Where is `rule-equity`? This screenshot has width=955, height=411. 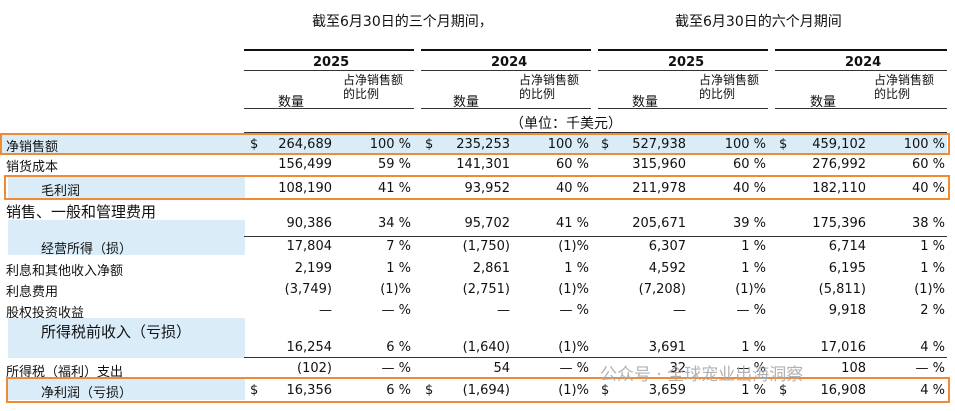
rule-equity is located at coordinates (595, 357).